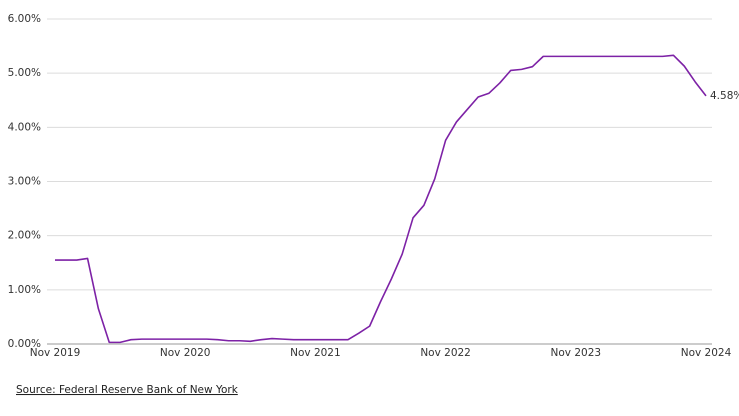 The image size is (739, 416). Describe the element at coordinates (445, 353) in the screenshot. I see `x-tick-label: Nov 2022` at that location.